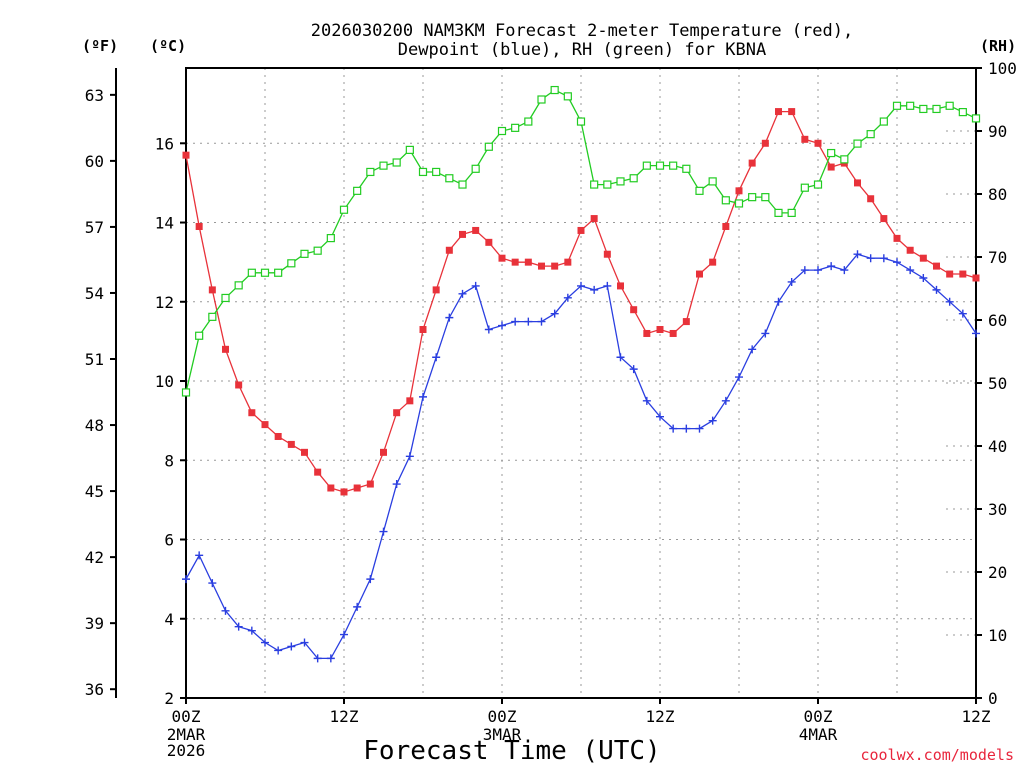 The image size is (1024, 768). Describe the element at coordinates (344, 716) in the screenshot. I see `time-tick-label: 12Z` at that location.